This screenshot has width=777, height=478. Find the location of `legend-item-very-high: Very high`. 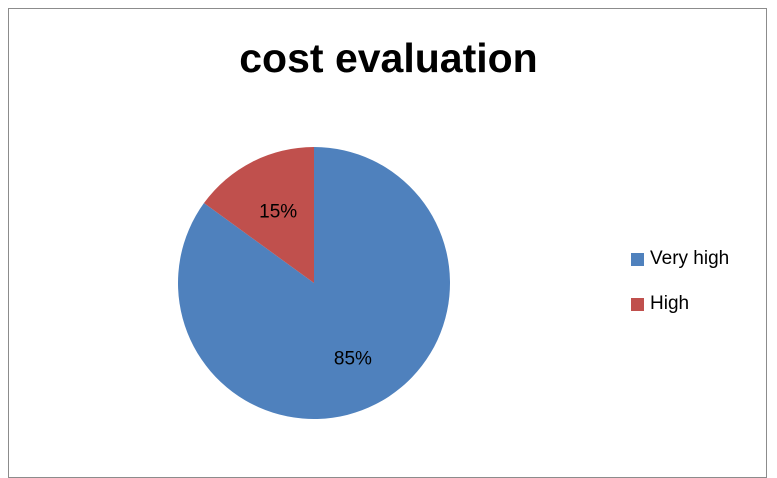

legend-item-very-high: Very high is located at coordinates (680, 259).